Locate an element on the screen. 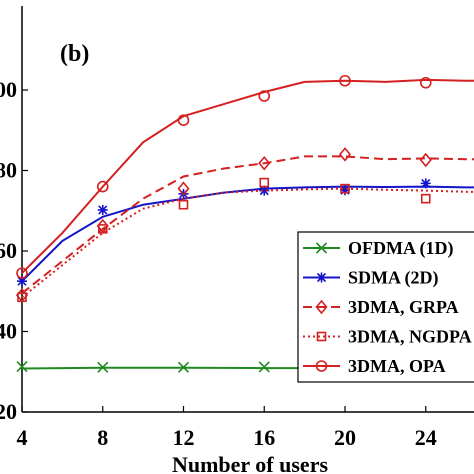  x-tick-label: 12 is located at coordinates (184, 437).